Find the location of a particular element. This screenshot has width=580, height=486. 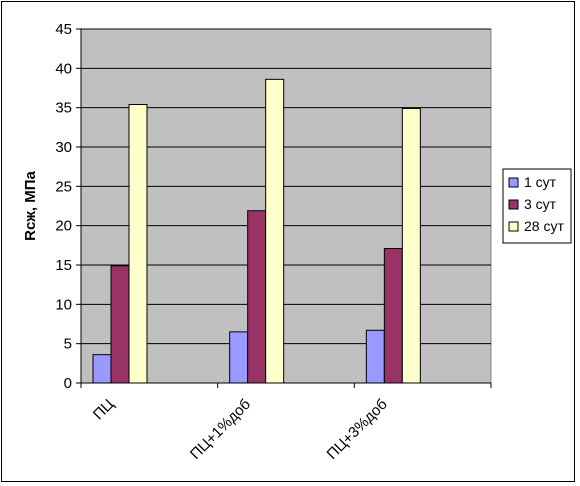

legend: 1 сут 3 сут 28 сут is located at coordinates (537, 206).